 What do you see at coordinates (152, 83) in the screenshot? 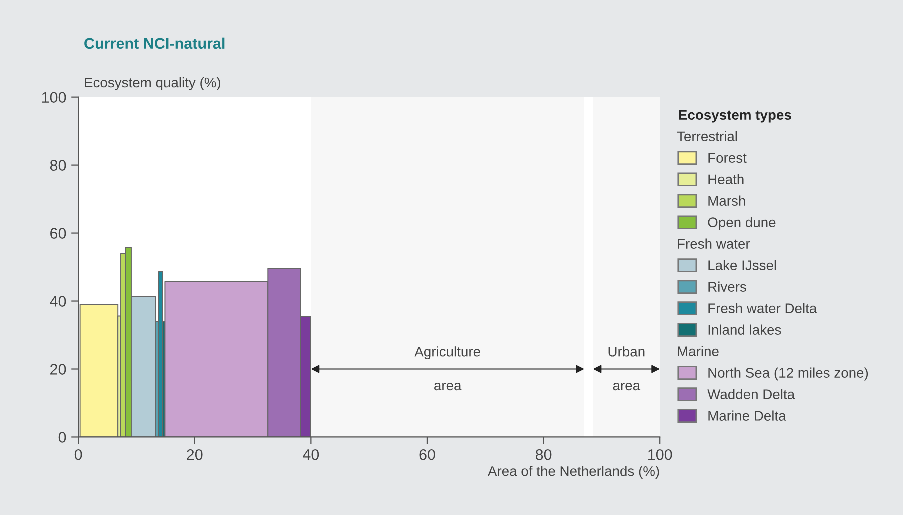
I see `y-axis-title: Ecosystem quality (%)` at bounding box center [152, 83].